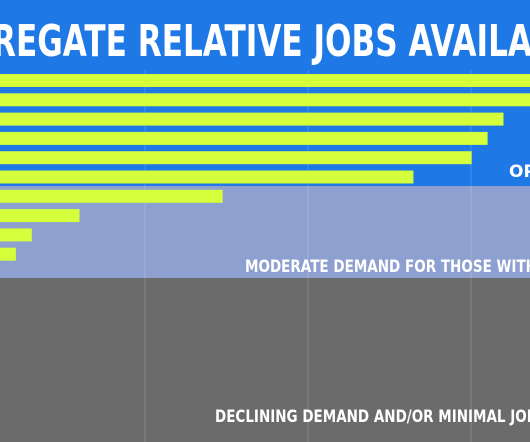  What do you see at coordinates (265, 41) in the screenshot?
I see `chart-title: REGATE RELATIVE JOBS AVAILA` at bounding box center [265, 41].